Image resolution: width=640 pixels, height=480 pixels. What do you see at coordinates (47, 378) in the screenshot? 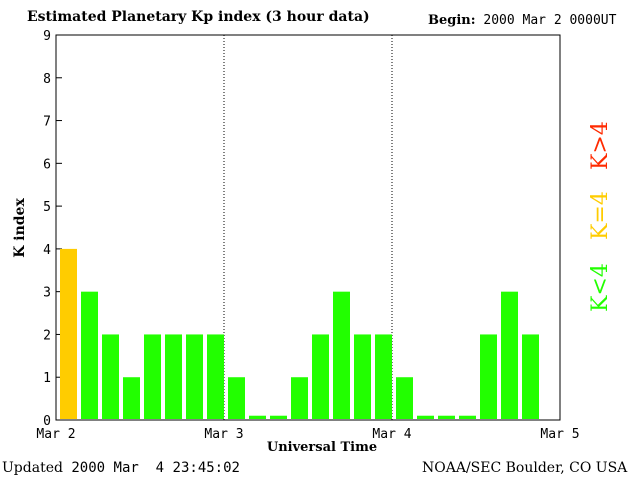
I see `y-tick-label: 1` at bounding box center [47, 378].